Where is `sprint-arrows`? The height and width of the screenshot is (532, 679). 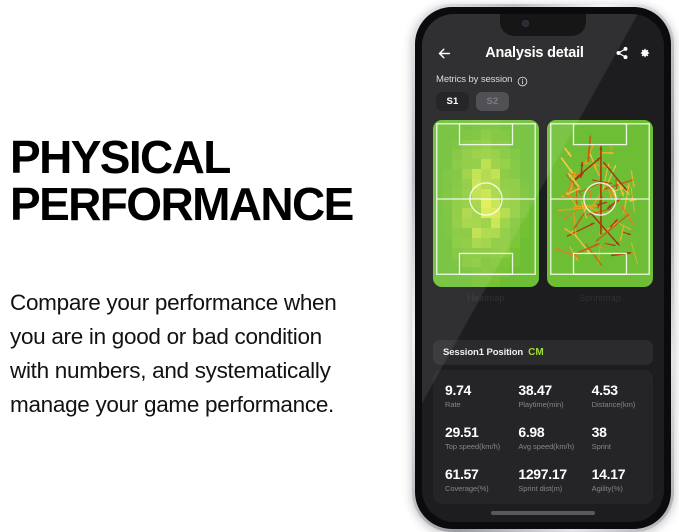 sprint-arrows is located at coordinates (596, 200).